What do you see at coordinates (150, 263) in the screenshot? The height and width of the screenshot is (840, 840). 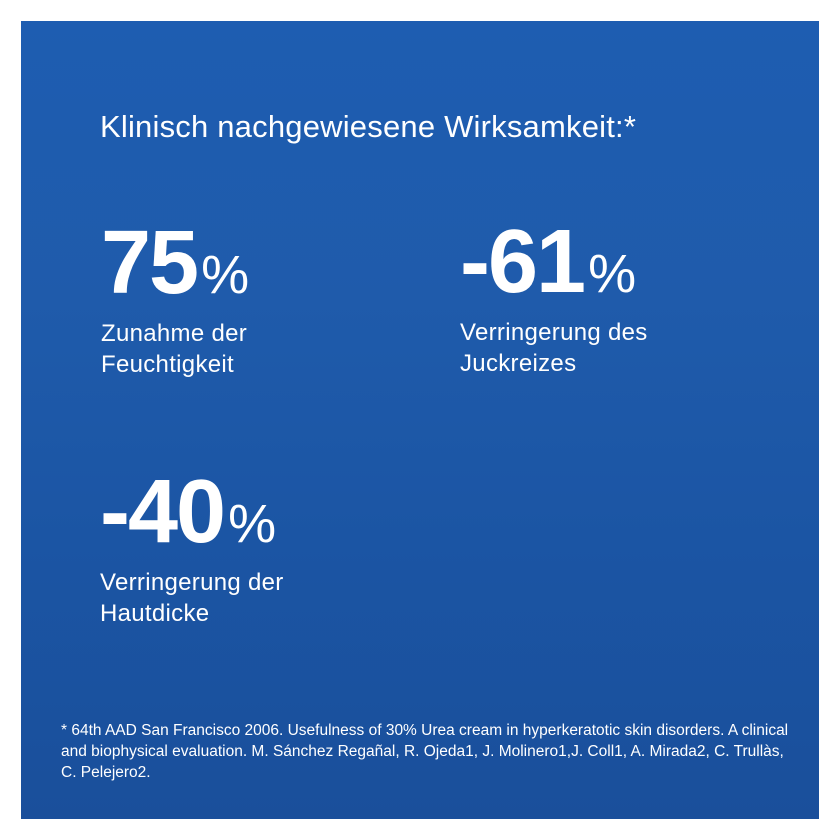 I see `stat-number: 75` at bounding box center [150, 263].